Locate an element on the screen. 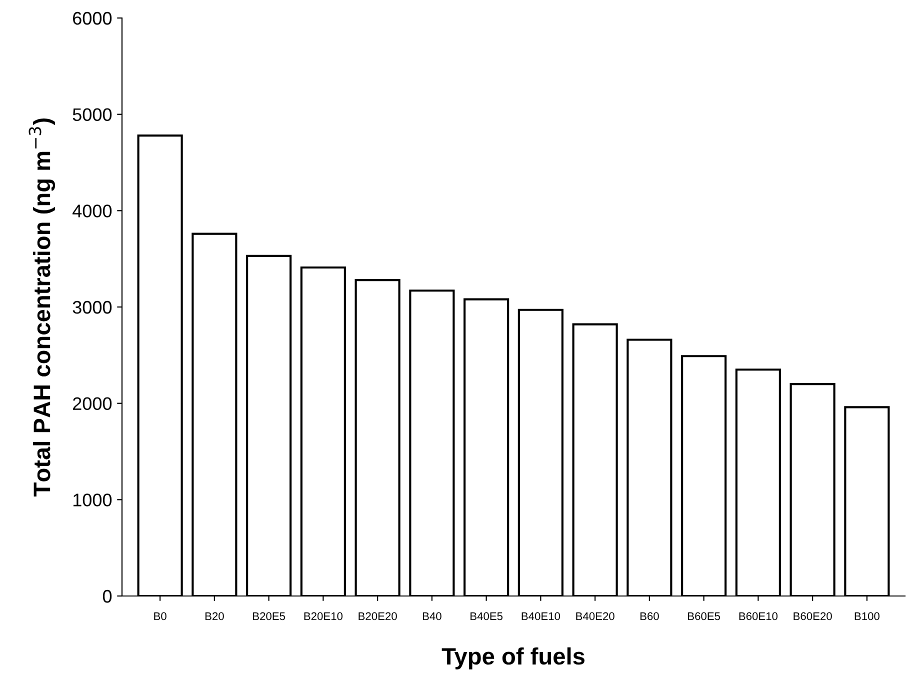 The image size is (914, 677). y-tick-label: 1000 is located at coordinates (92, 500).